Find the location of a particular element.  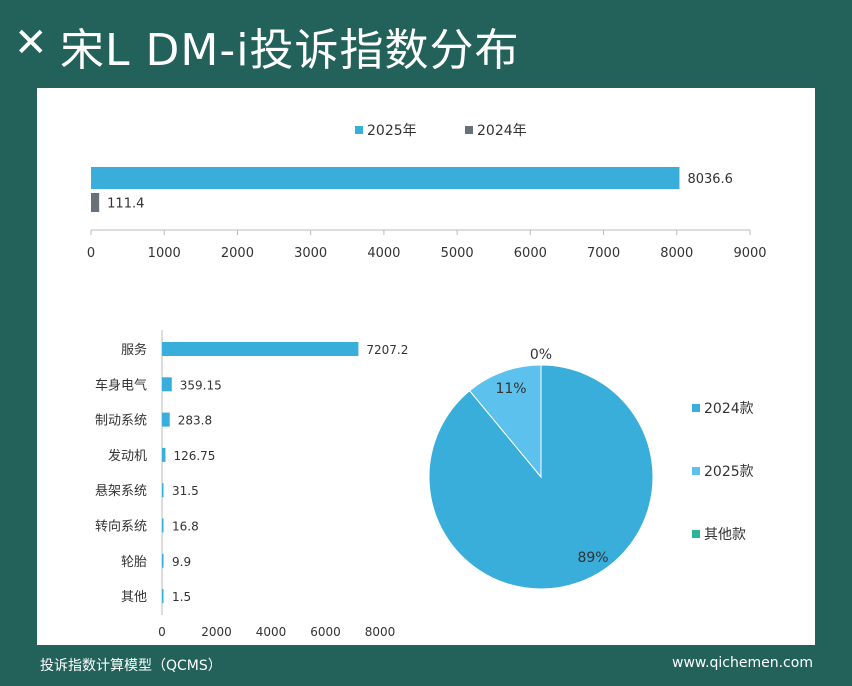

legend-label: 2025年 is located at coordinates (392, 131).